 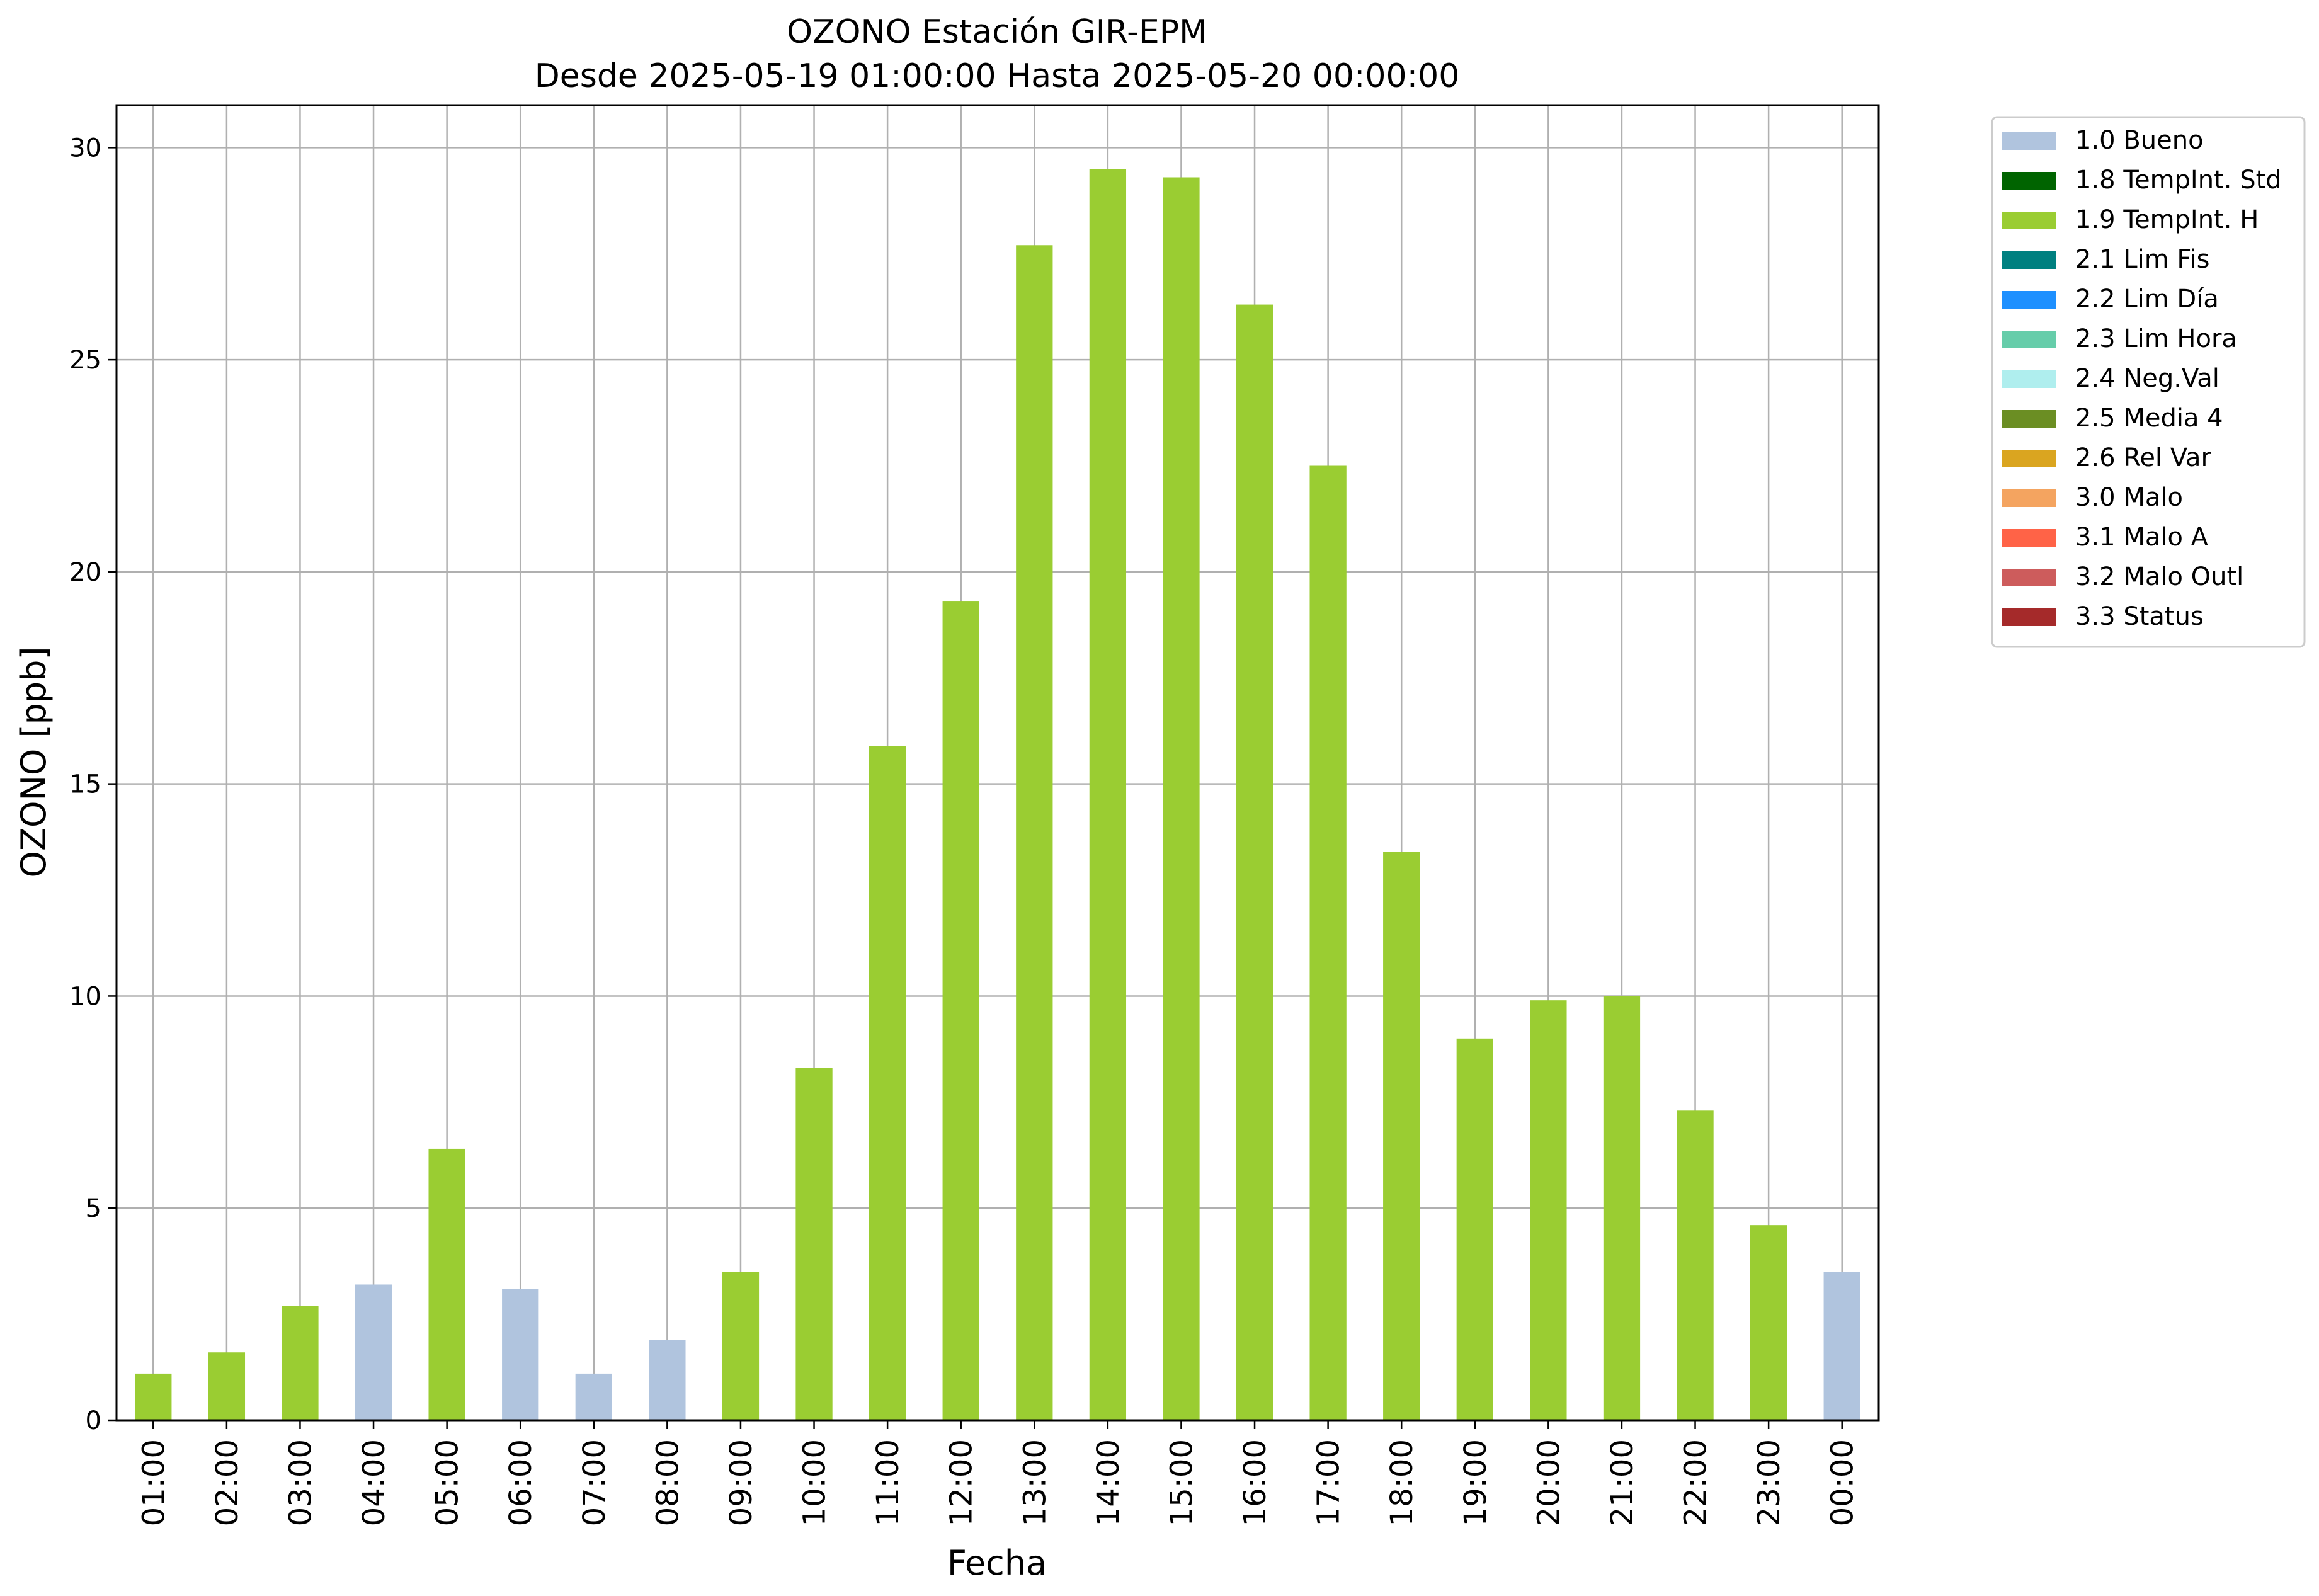 I want to click on legend-label: 2.2 Lim Día, so click(x=2147, y=299).